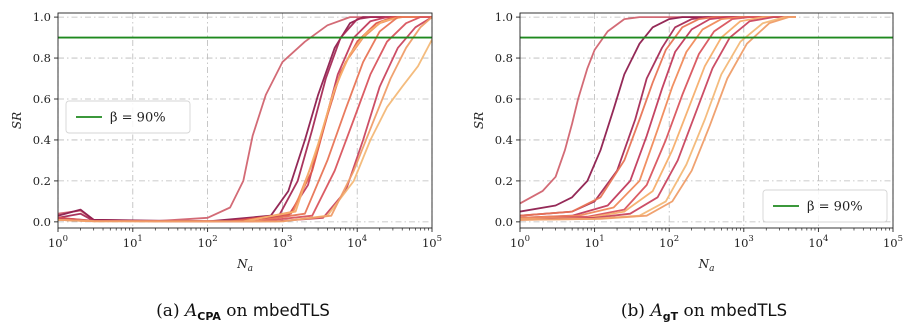  What do you see at coordinates (170, 311) in the screenshot?
I see `caption-prefix: (a)` at bounding box center [170, 311].